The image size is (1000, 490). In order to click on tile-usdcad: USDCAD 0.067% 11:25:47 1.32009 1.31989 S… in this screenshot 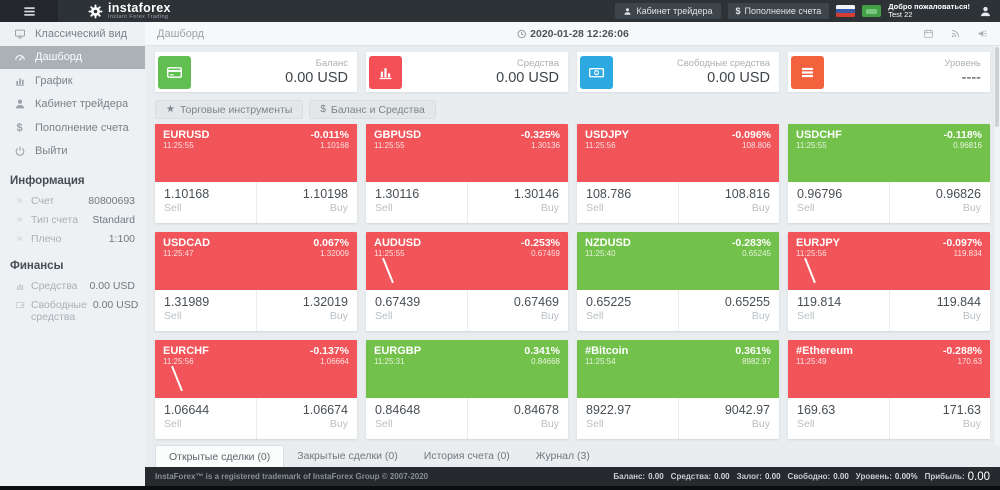, I will do `click(256, 281)`.